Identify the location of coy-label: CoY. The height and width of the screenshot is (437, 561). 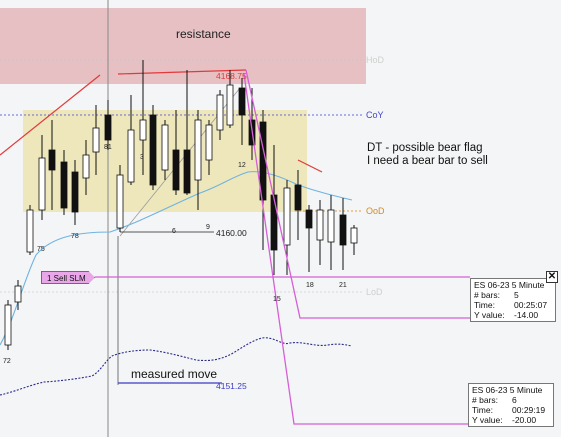
(375, 115).